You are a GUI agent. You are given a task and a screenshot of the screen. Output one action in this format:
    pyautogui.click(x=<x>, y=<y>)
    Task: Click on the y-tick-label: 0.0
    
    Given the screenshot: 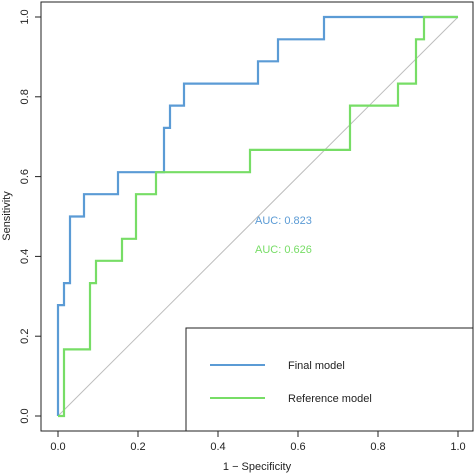 What is the action you would take?
    pyautogui.click(x=25, y=415)
    